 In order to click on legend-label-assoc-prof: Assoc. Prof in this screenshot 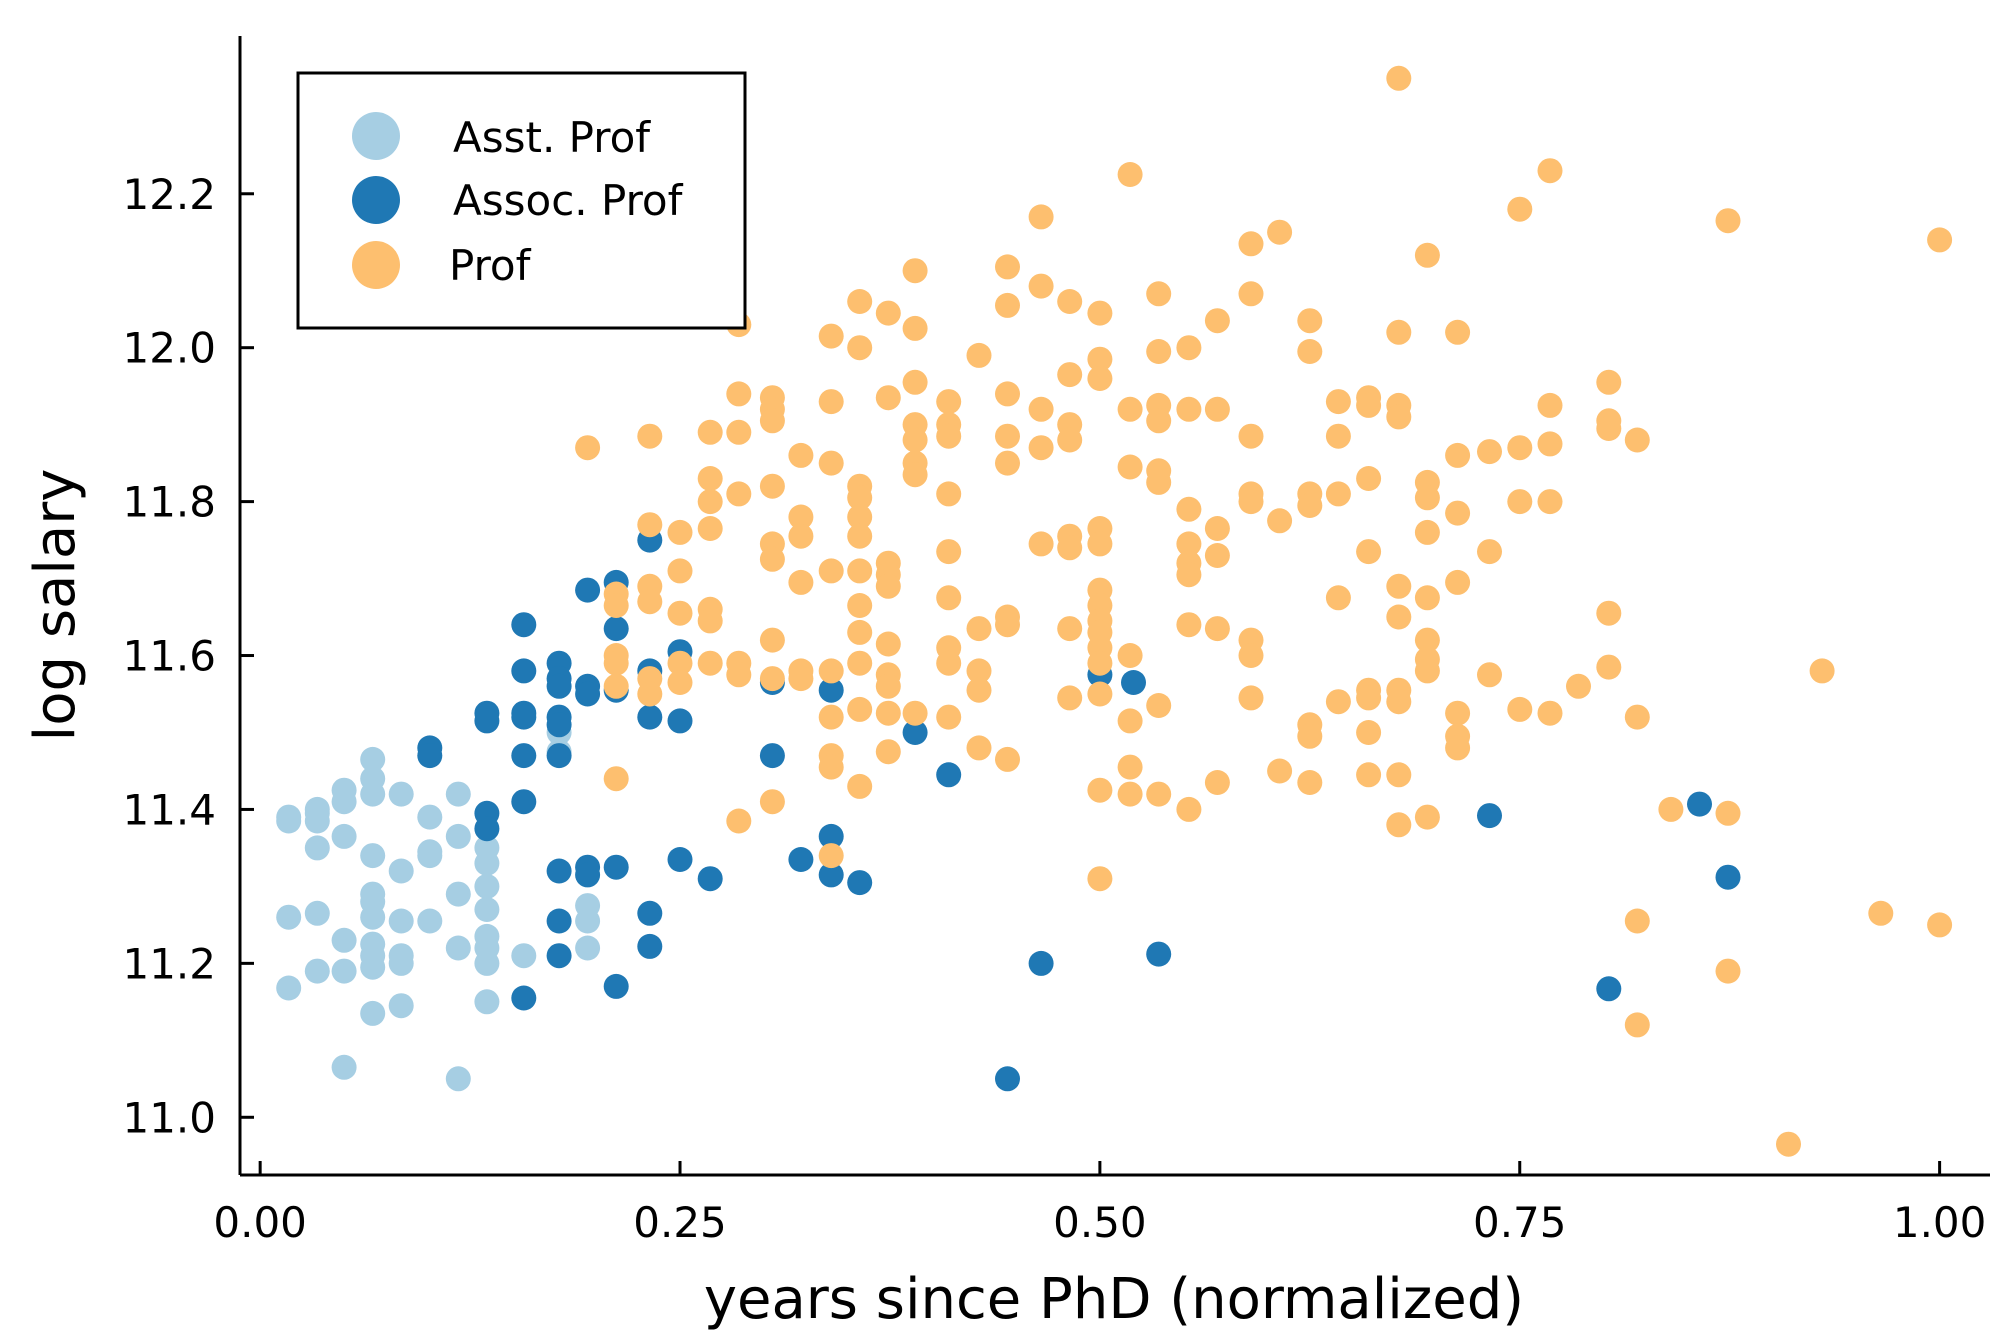, I will do `click(568, 200)`.